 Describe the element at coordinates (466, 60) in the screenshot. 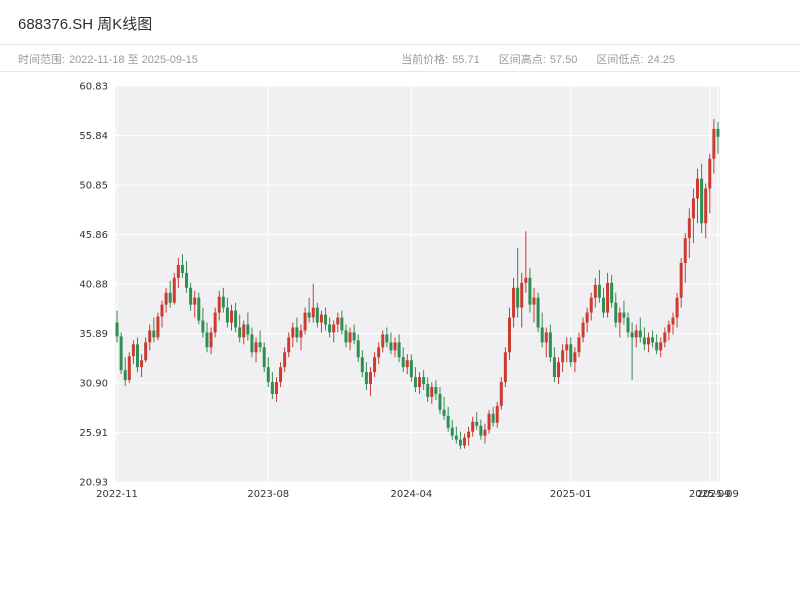

I see `current-price-value: 55.71` at that location.